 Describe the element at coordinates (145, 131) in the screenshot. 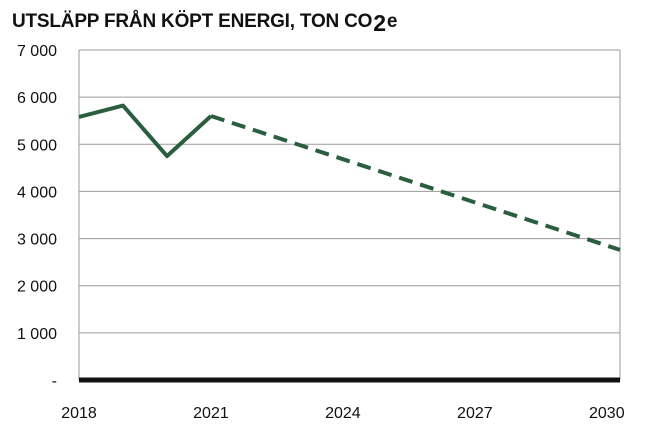

I see `actual-line` at that location.